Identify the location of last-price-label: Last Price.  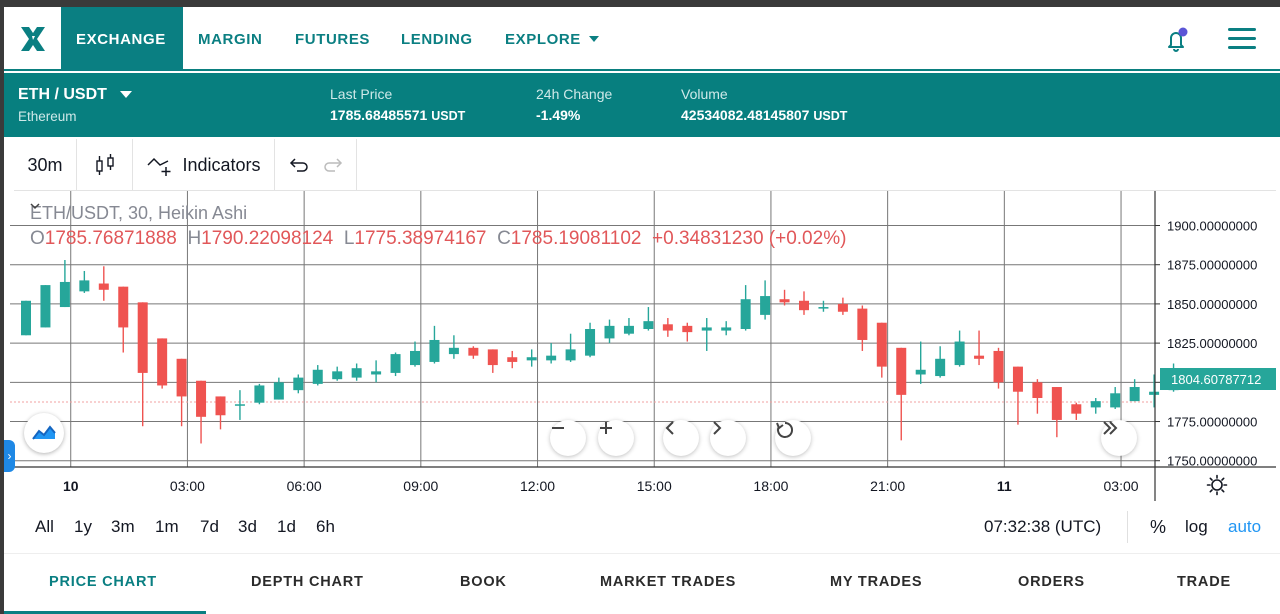
(361, 94).